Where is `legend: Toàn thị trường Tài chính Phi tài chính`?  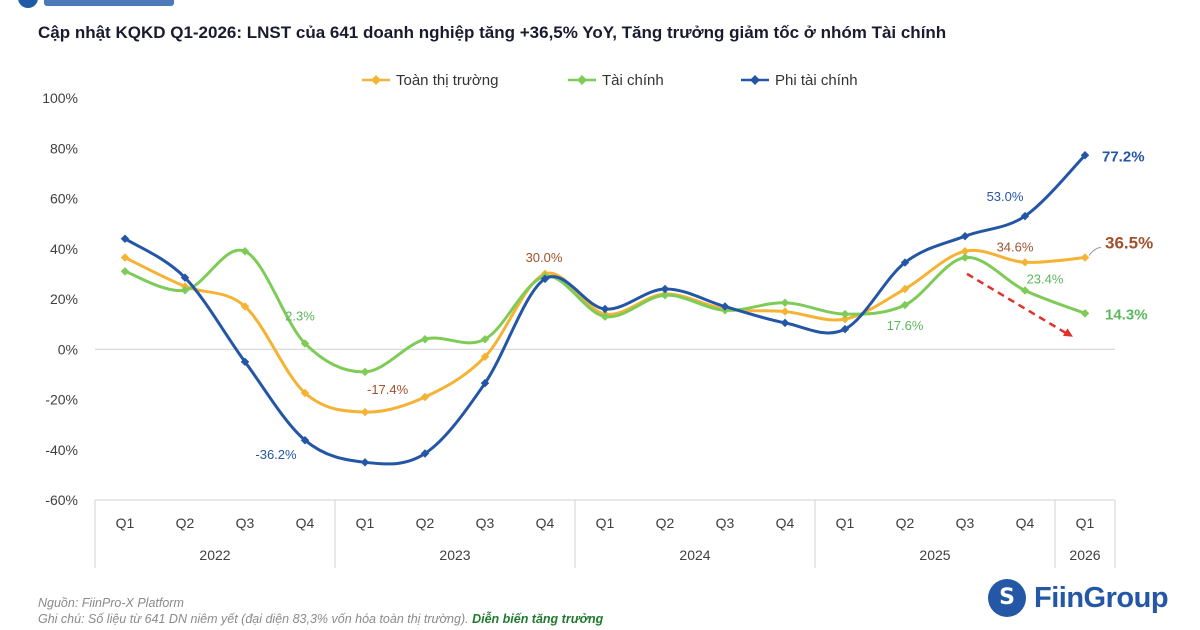 legend: Toàn thị trường Tài chính Phi tài chính is located at coordinates (610, 80).